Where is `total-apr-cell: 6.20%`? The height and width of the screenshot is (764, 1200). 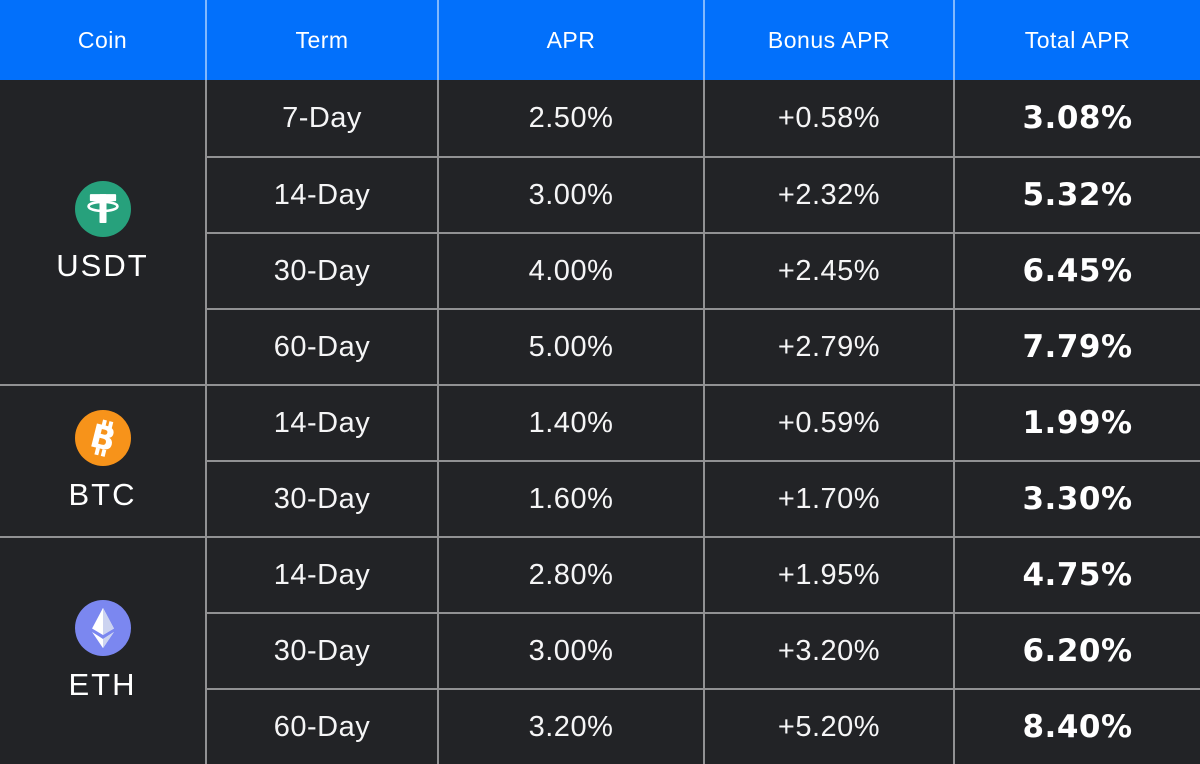
total-apr-cell: 6.20% is located at coordinates (1076, 650).